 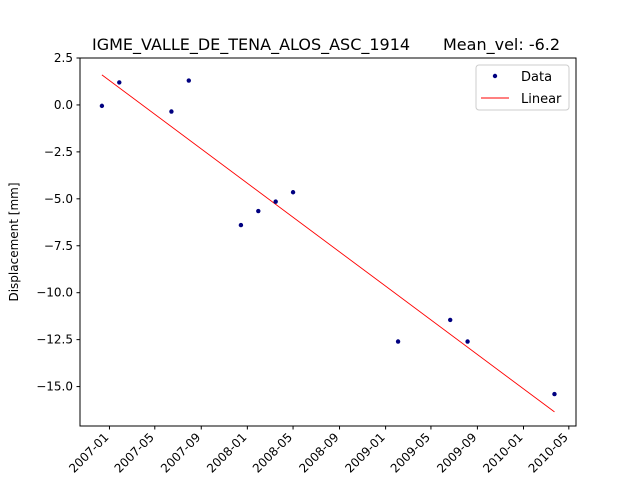 I want to click on legend: Data Linear, so click(x=522, y=87).